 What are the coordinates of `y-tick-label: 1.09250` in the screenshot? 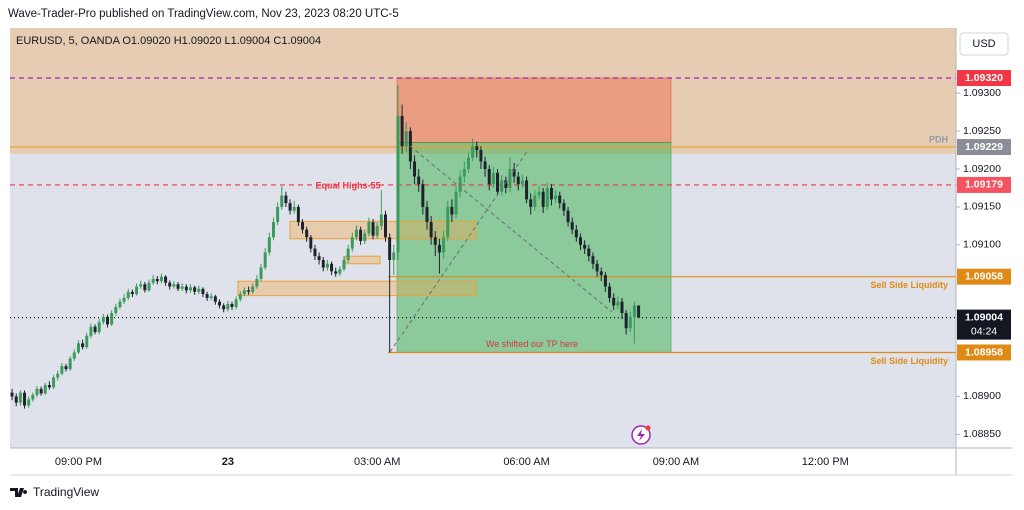 It's located at (982, 131).